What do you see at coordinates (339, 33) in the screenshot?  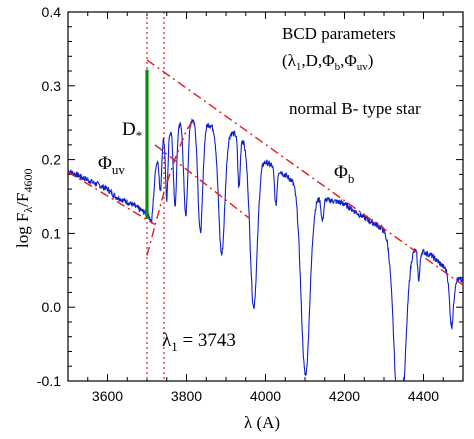 I see `bcd-title: BCD parameters` at bounding box center [339, 33].